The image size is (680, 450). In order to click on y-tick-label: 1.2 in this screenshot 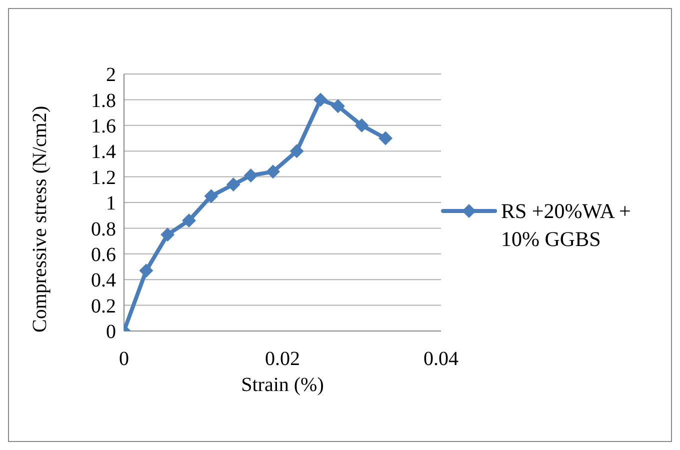, I will do `click(103, 177)`.